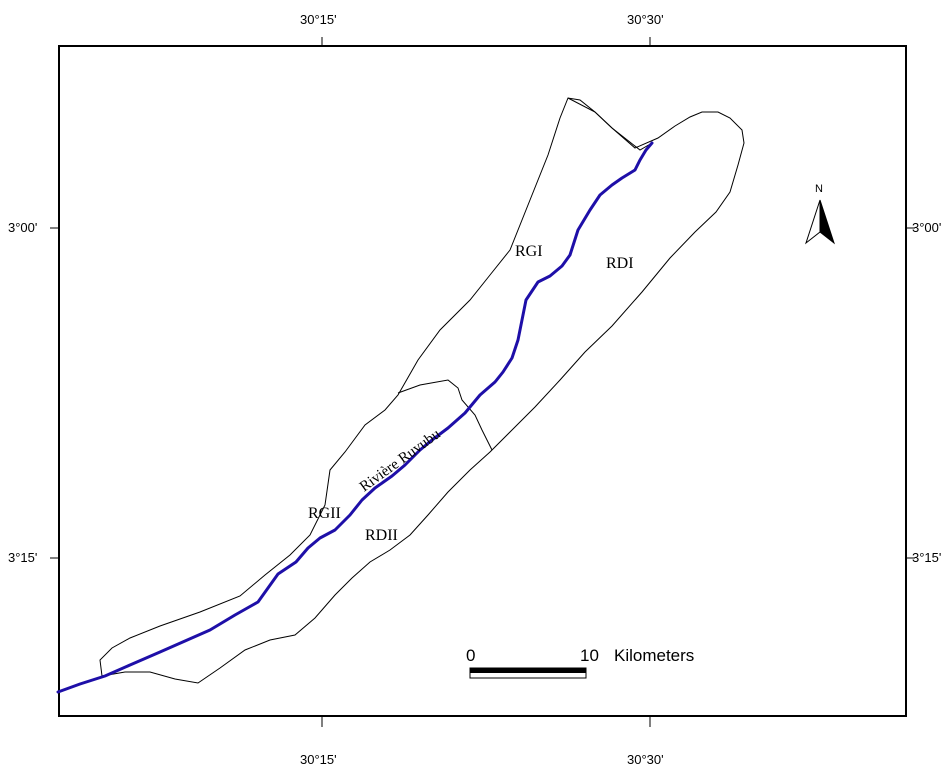 The height and width of the screenshot is (778, 952). Describe the element at coordinates (471, 655) in the screenshot. I see `scale-bar-start-label: 0` at that location.